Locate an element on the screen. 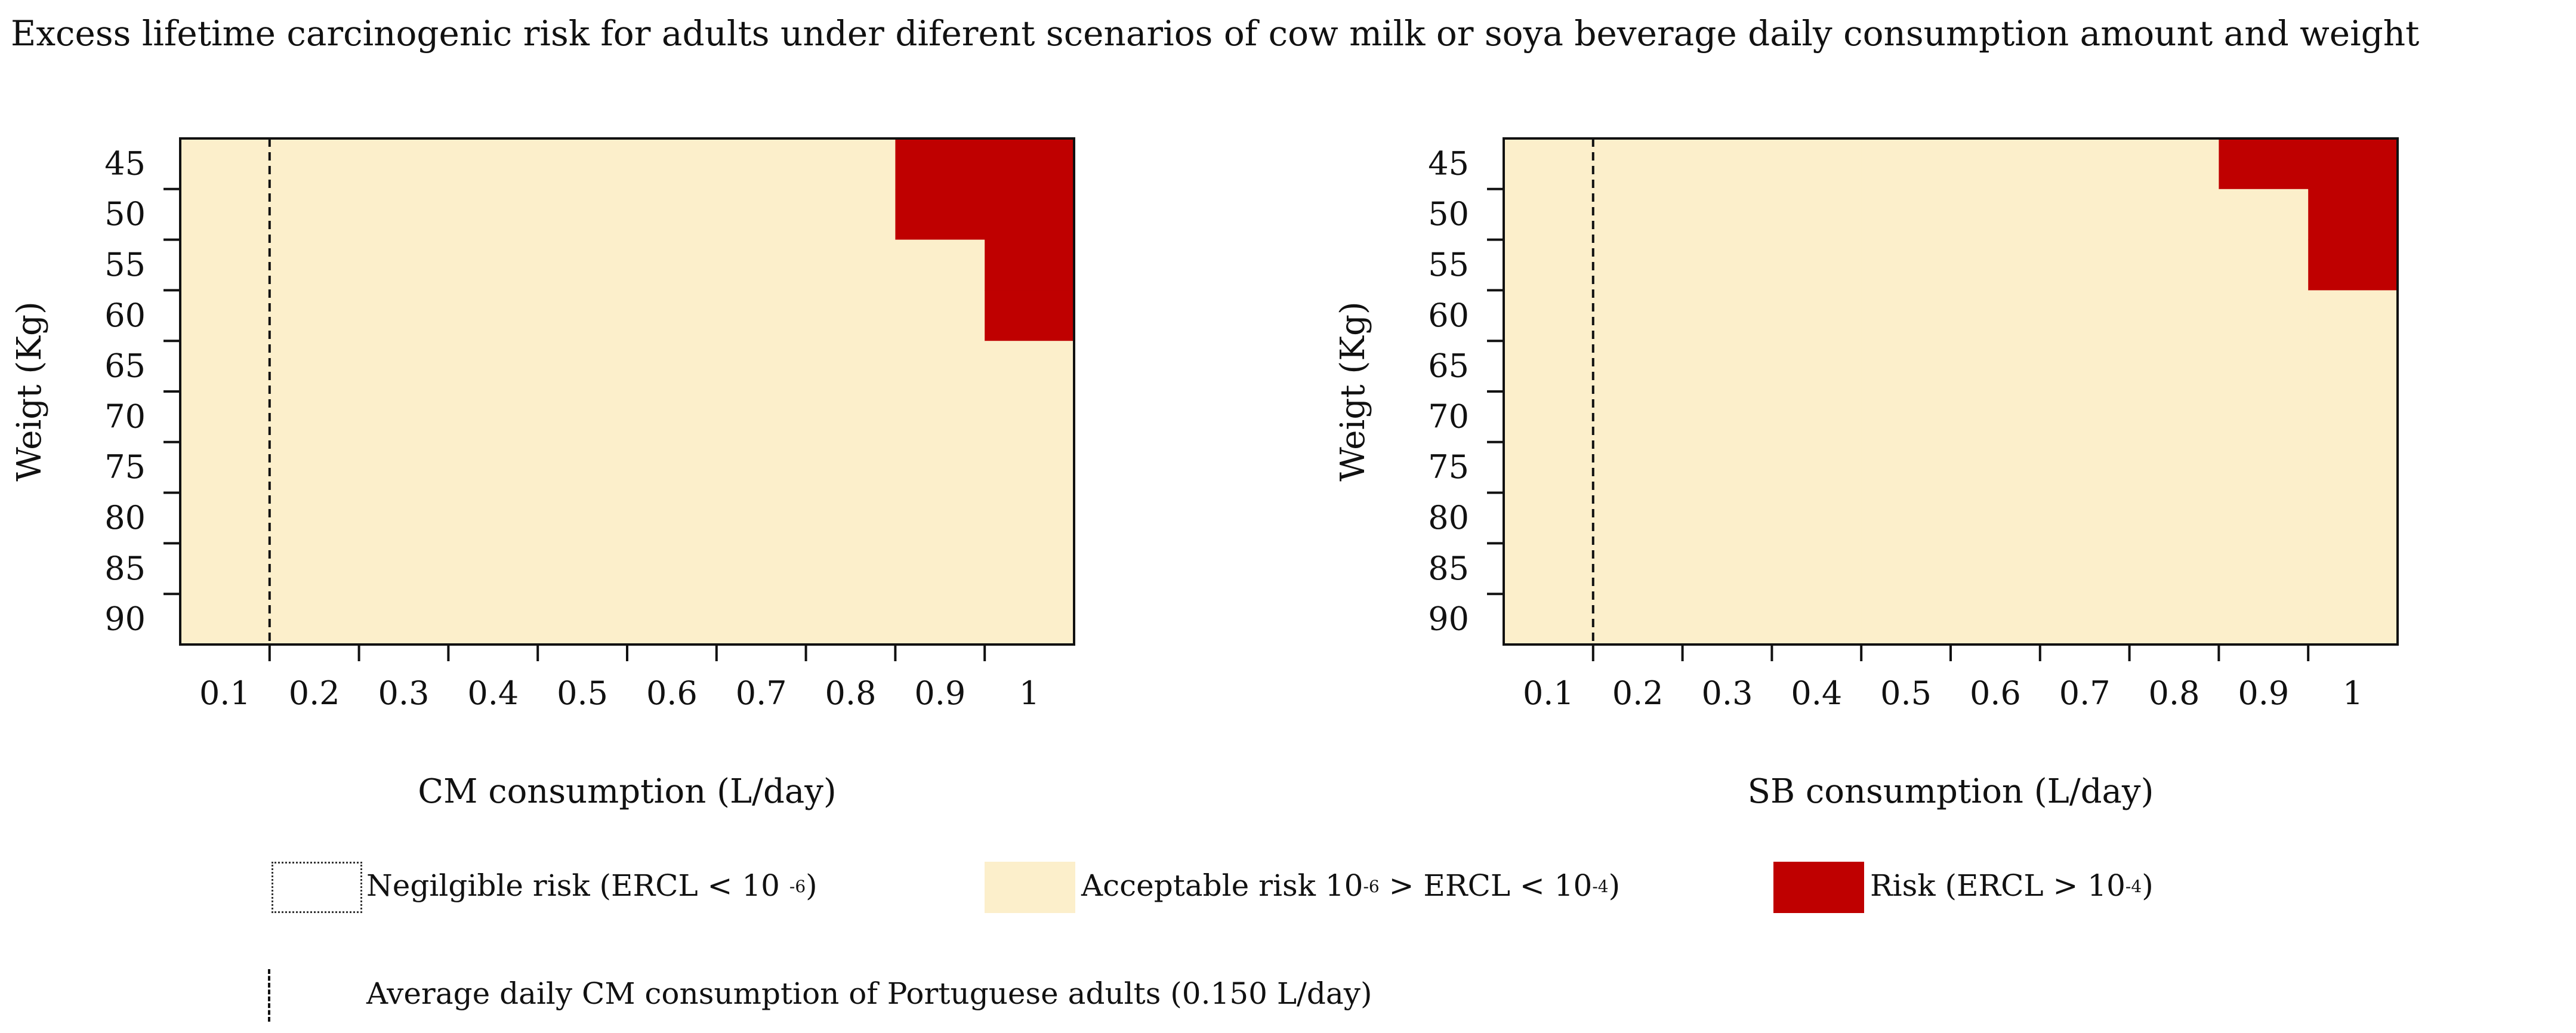 Image resolution: width=2576 pixels, height=1033 pixels. y-tick-label: 65 is located at coordinates (1448, 366).